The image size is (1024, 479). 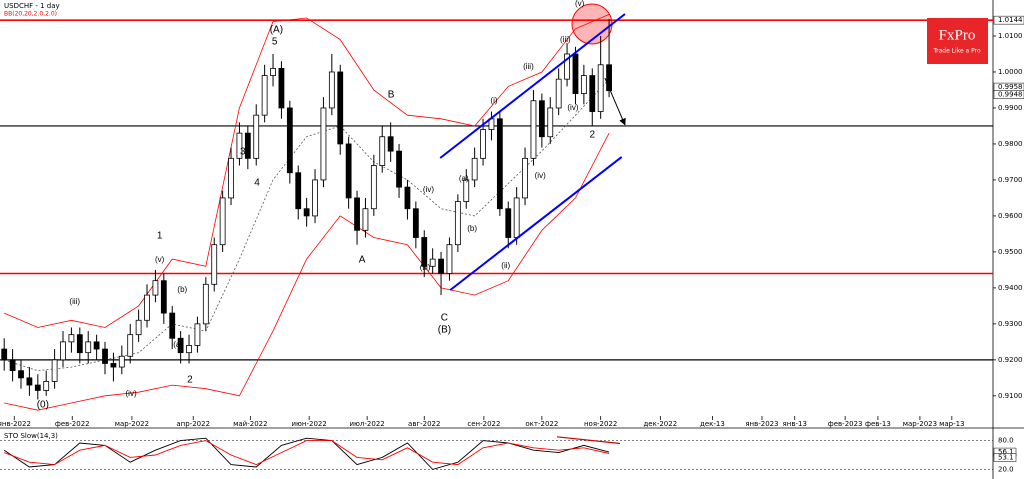 What do you see at coordinates (660, 424) in the screenshot?
I see `x-tick-label: дек-2022` at bounding box center [660, 424].